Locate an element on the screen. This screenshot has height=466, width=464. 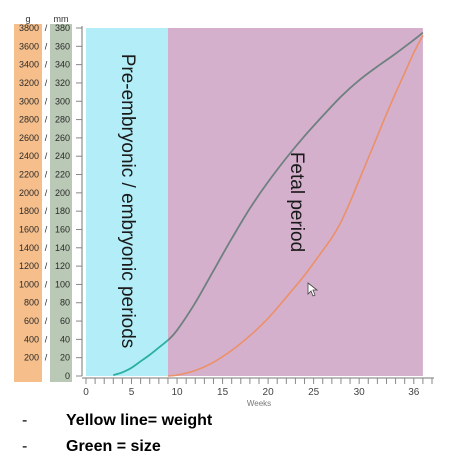
size-tick-label: 140 is located at coordinates (62, 248).